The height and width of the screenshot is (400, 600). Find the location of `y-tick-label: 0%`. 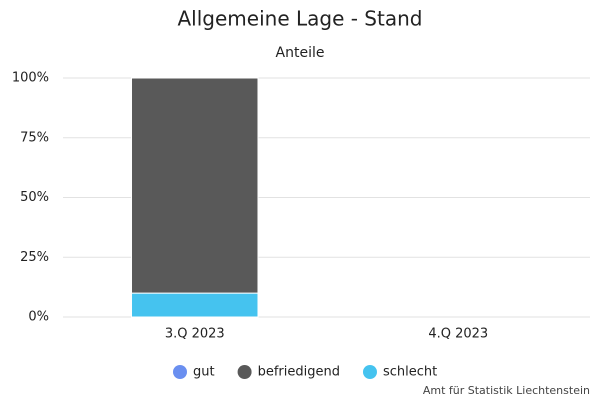

y-tick-label: 0% is located at coordinates (38, 317).